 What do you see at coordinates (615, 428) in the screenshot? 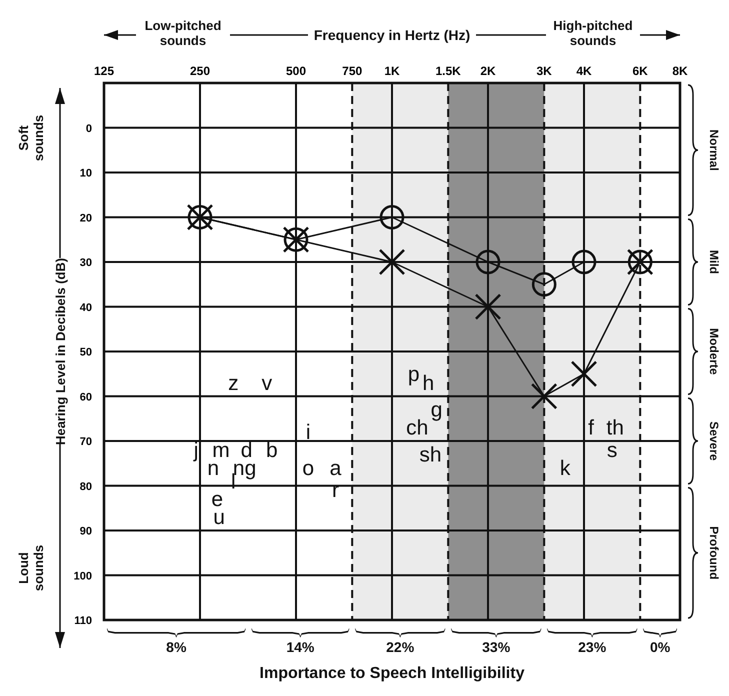
I see `annotation: th` at bounding box center [615, 428].